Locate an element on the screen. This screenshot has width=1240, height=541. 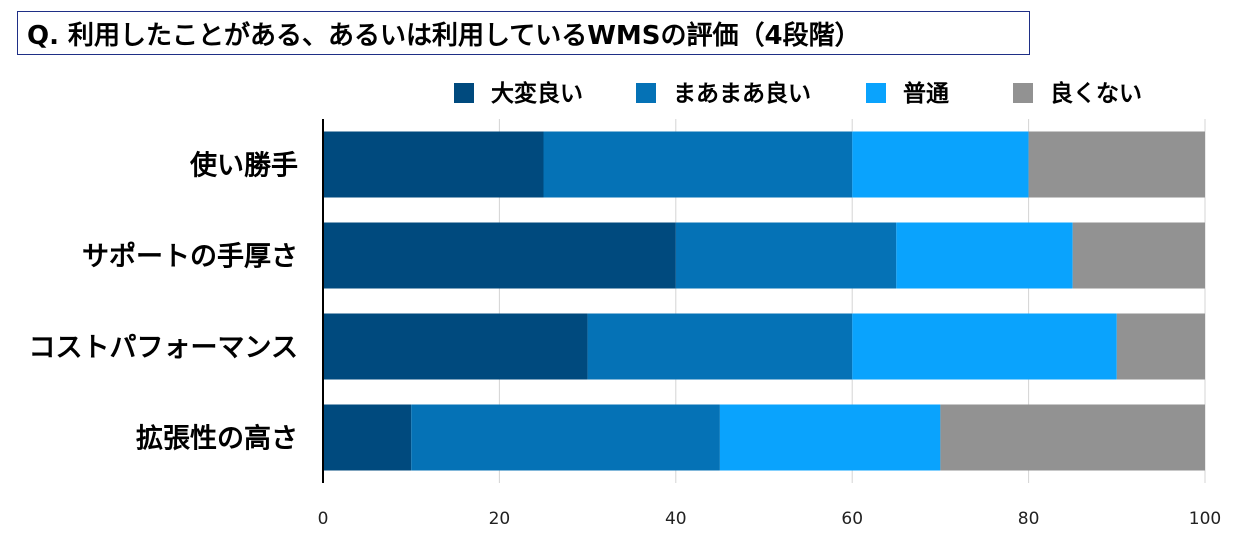
legend-label: 普通 is located at coordinates (926, 93).